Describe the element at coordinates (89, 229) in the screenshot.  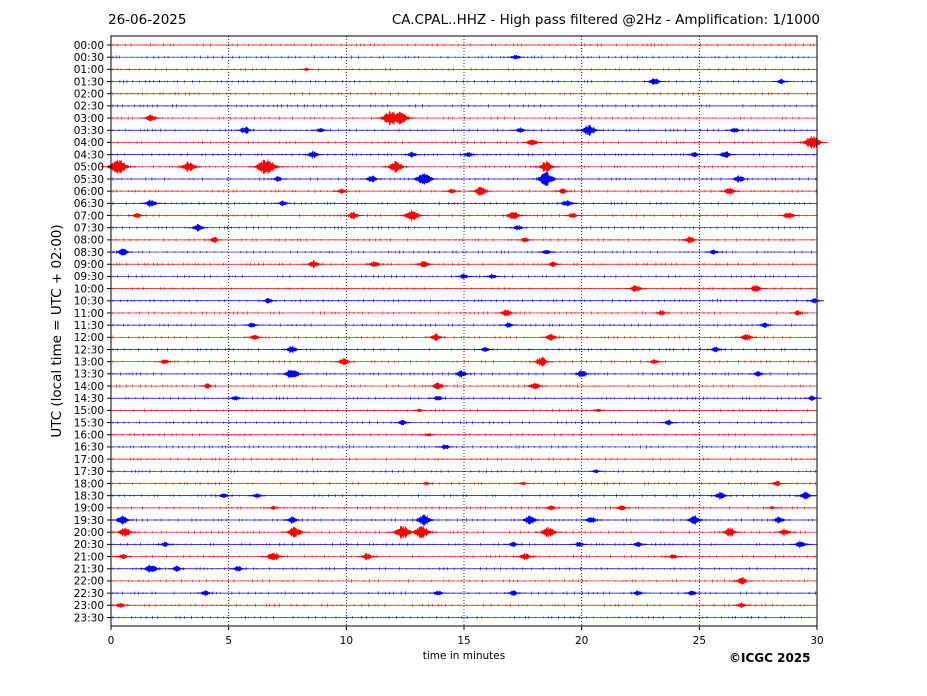
I see `y-tick-label: 07:30` at that location.